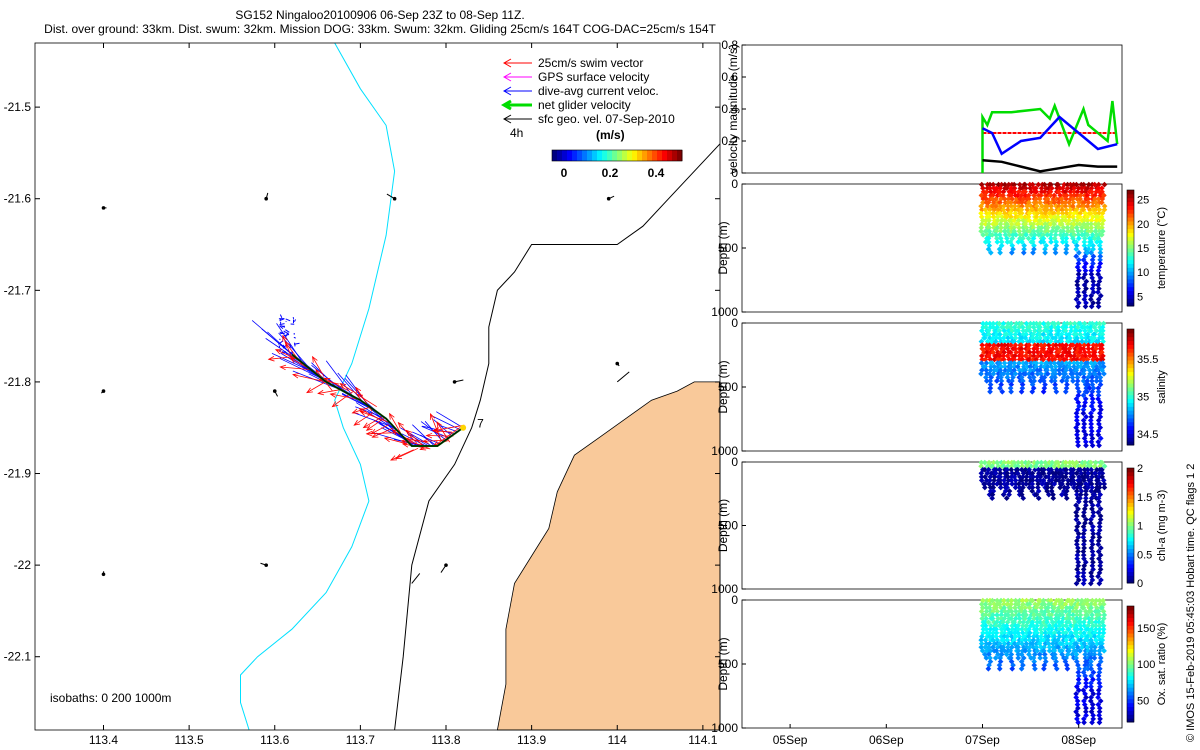  What do you see at coordinates (18, 199) in the screenshot?
I see `y-tick-label: -21.6` at bounding box center [18, 199].